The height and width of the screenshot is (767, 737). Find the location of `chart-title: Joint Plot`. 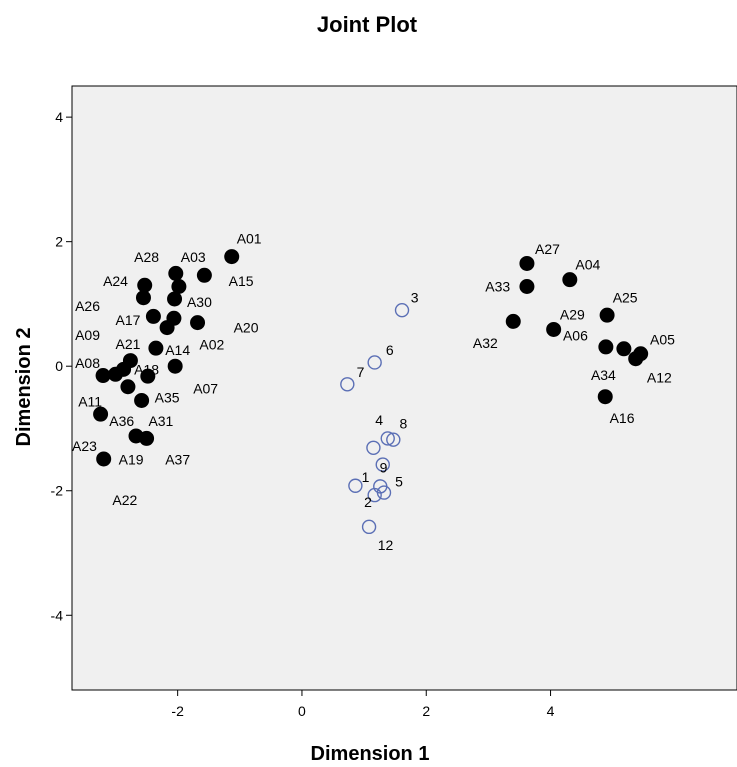

chart-title: Joint Plot is located at coordinates (367, 24).